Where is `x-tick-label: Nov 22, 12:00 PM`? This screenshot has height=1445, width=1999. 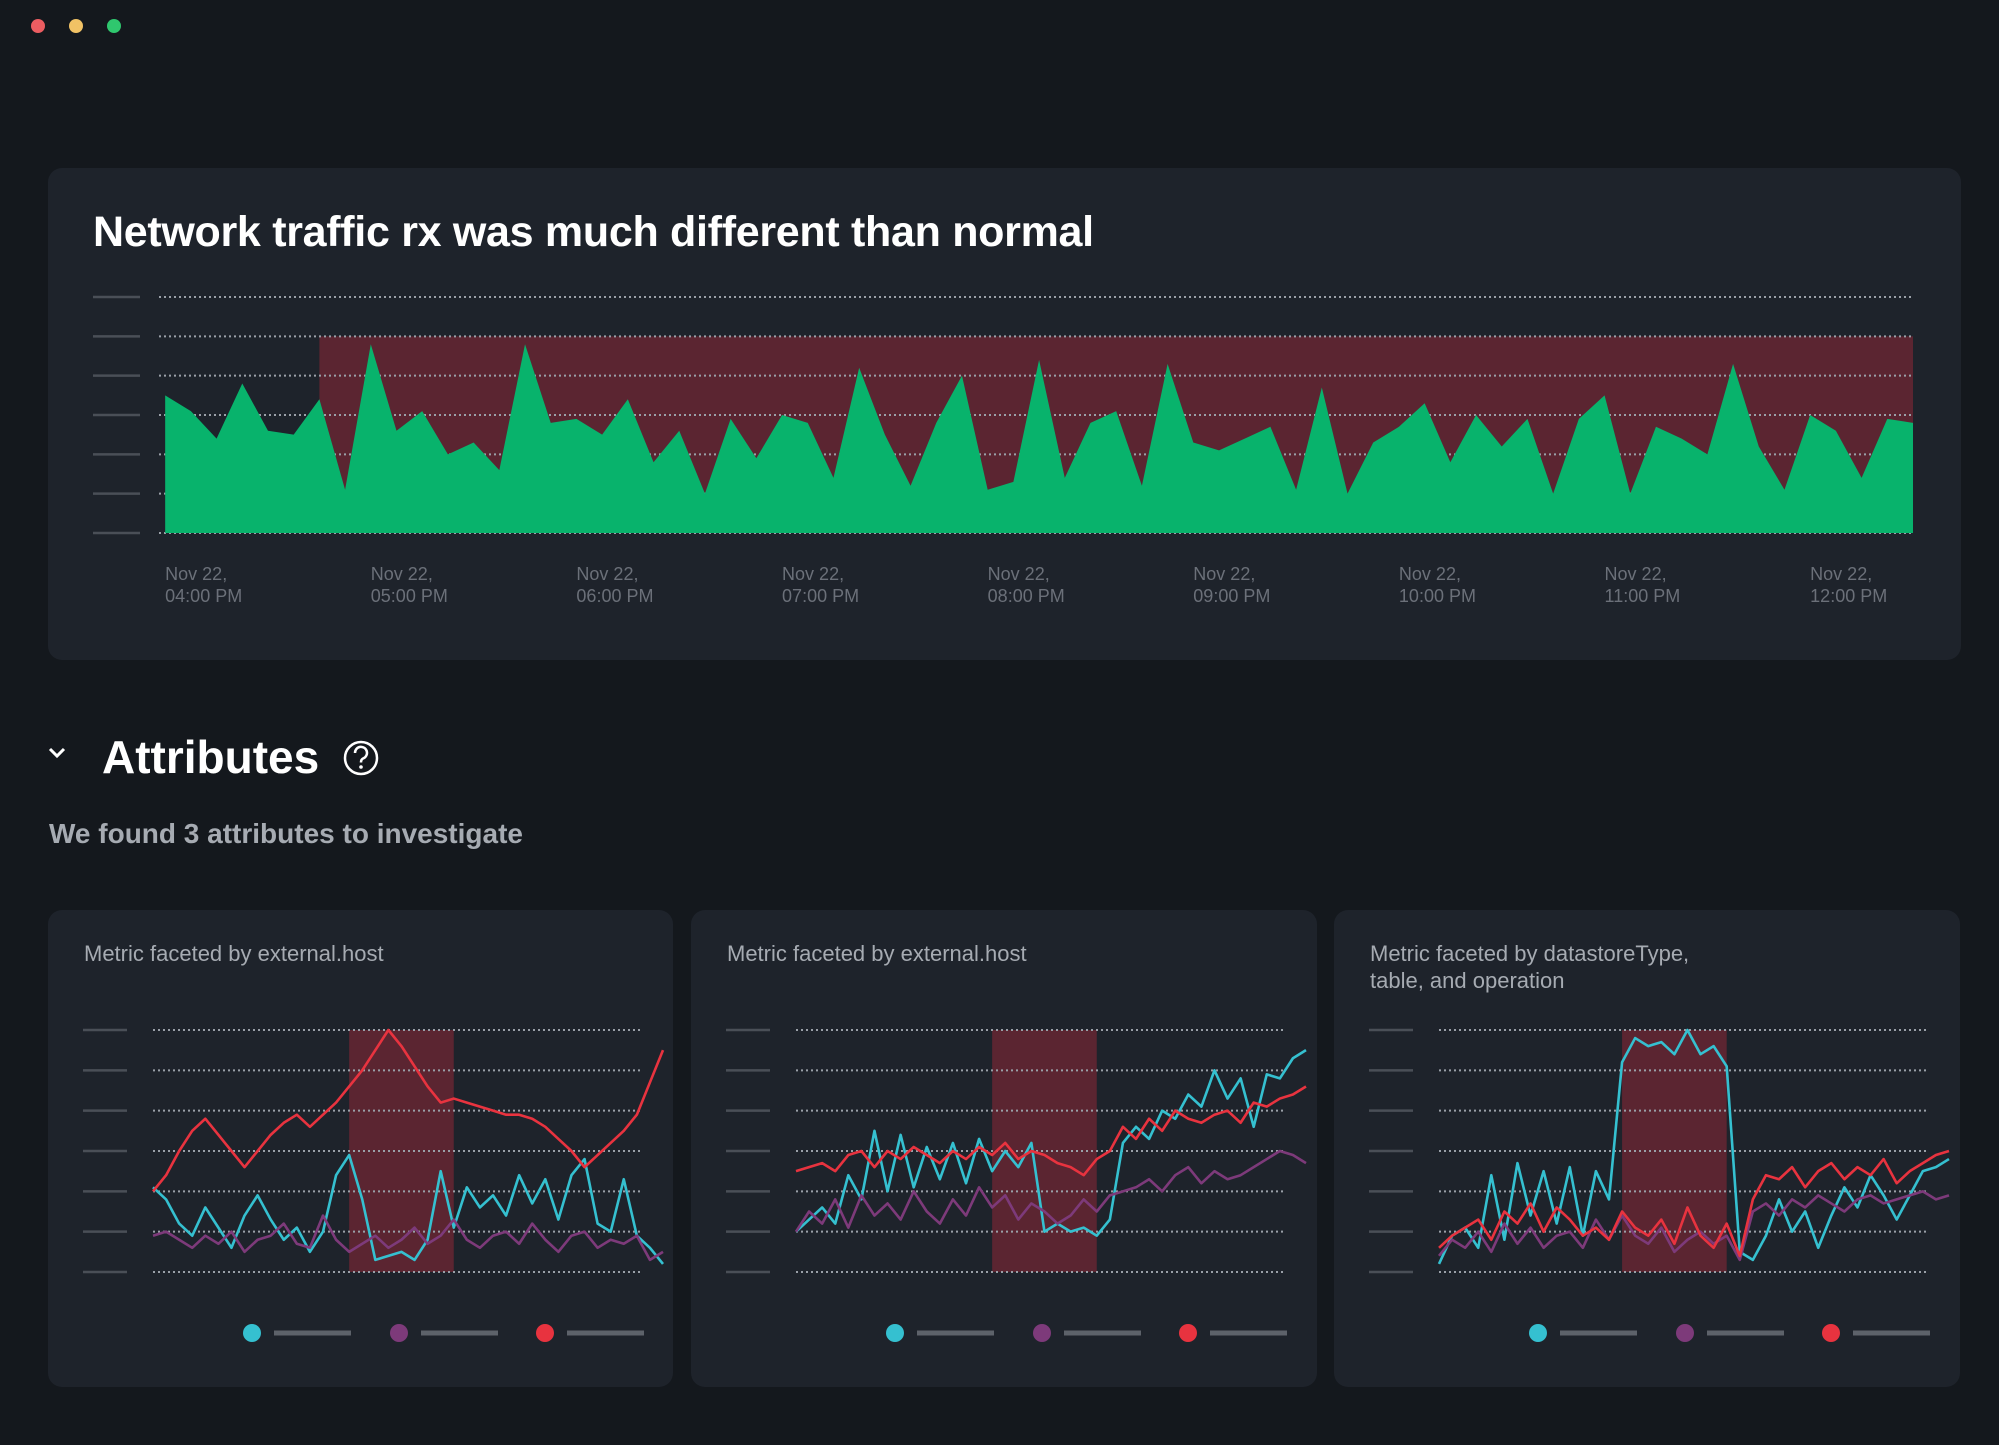
x-tick-label: Nov 22, 12:00 PM is located at coordinates (1849, 585).